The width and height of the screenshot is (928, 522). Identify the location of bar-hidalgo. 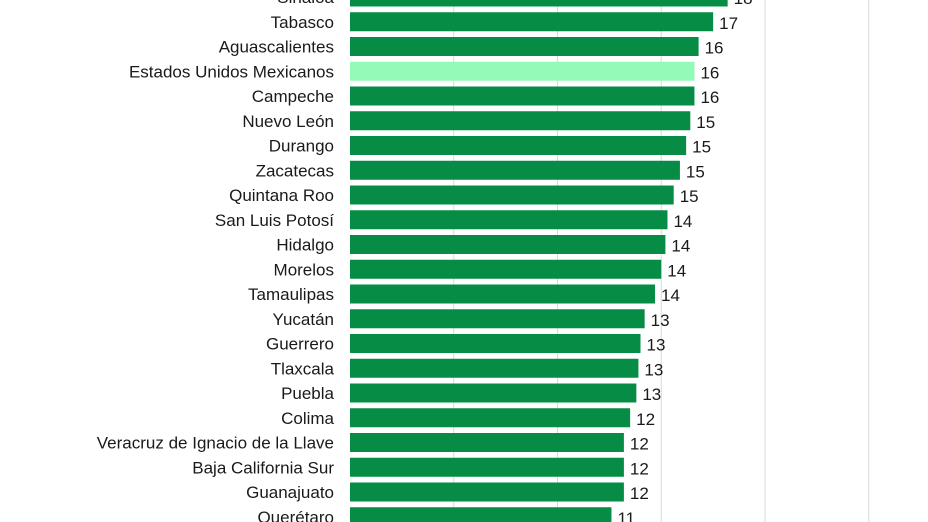
(508, 244).